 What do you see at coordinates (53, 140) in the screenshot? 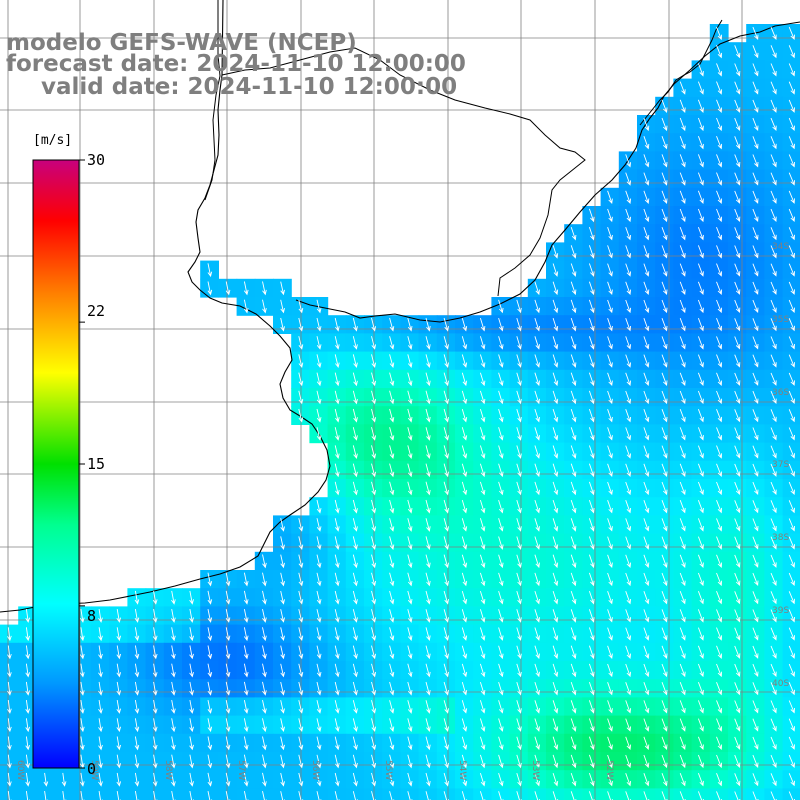
I see `colorbar-unit: [m/s]` at bounding box center [53, 140].